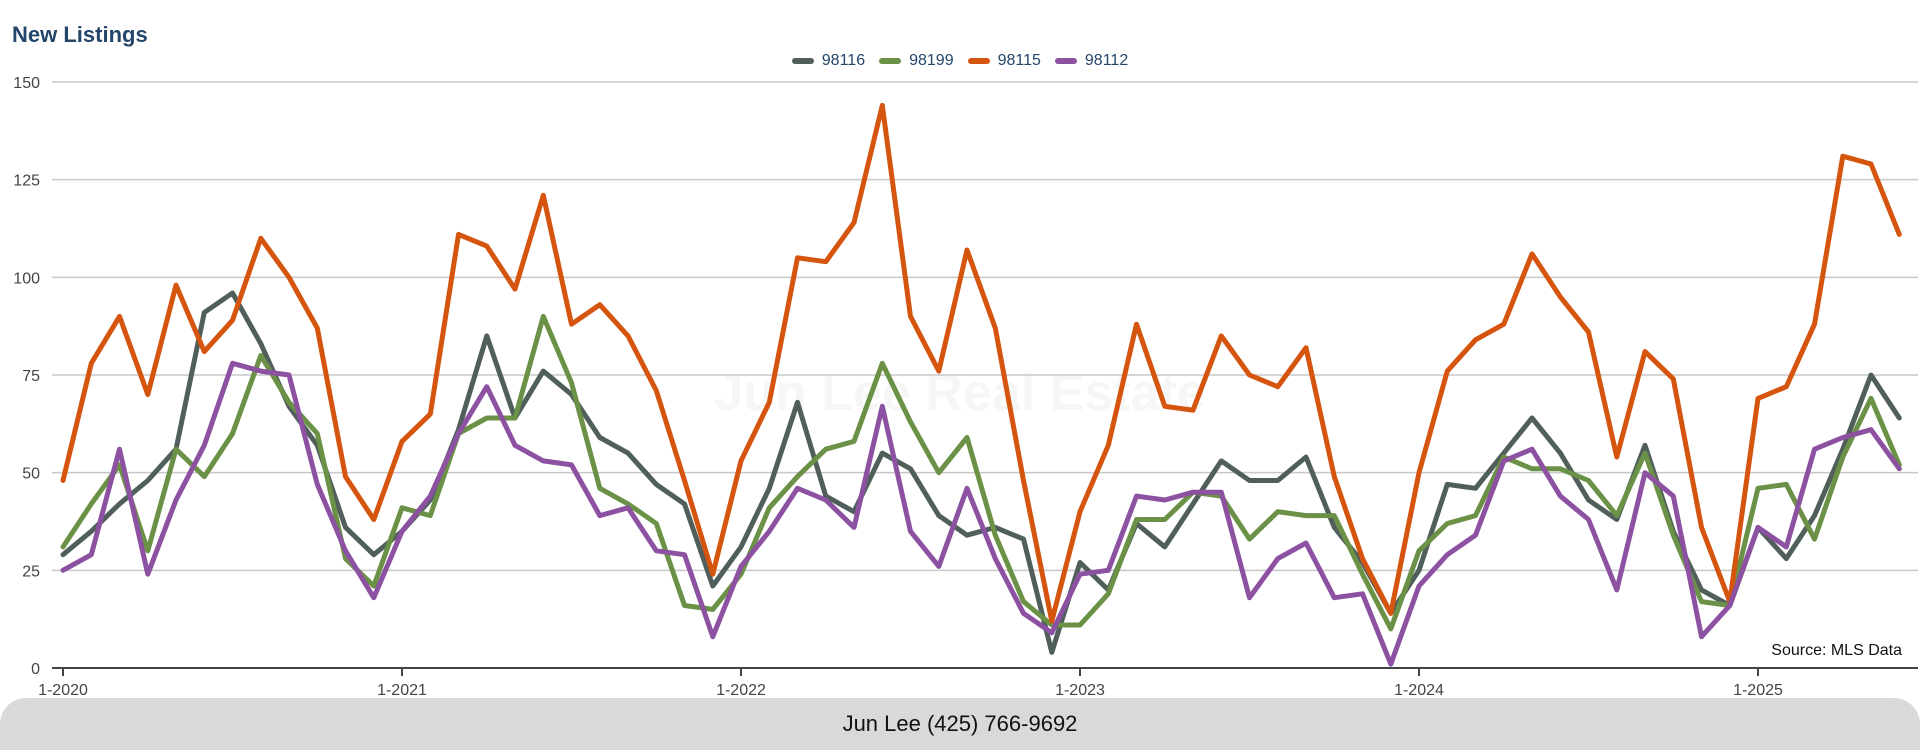 The height and width of the screenshot is (750, 1920). Describe the element at coordinates (741, 690) in the screenshot. I see `x-tick-label: 1-2022` at that location.